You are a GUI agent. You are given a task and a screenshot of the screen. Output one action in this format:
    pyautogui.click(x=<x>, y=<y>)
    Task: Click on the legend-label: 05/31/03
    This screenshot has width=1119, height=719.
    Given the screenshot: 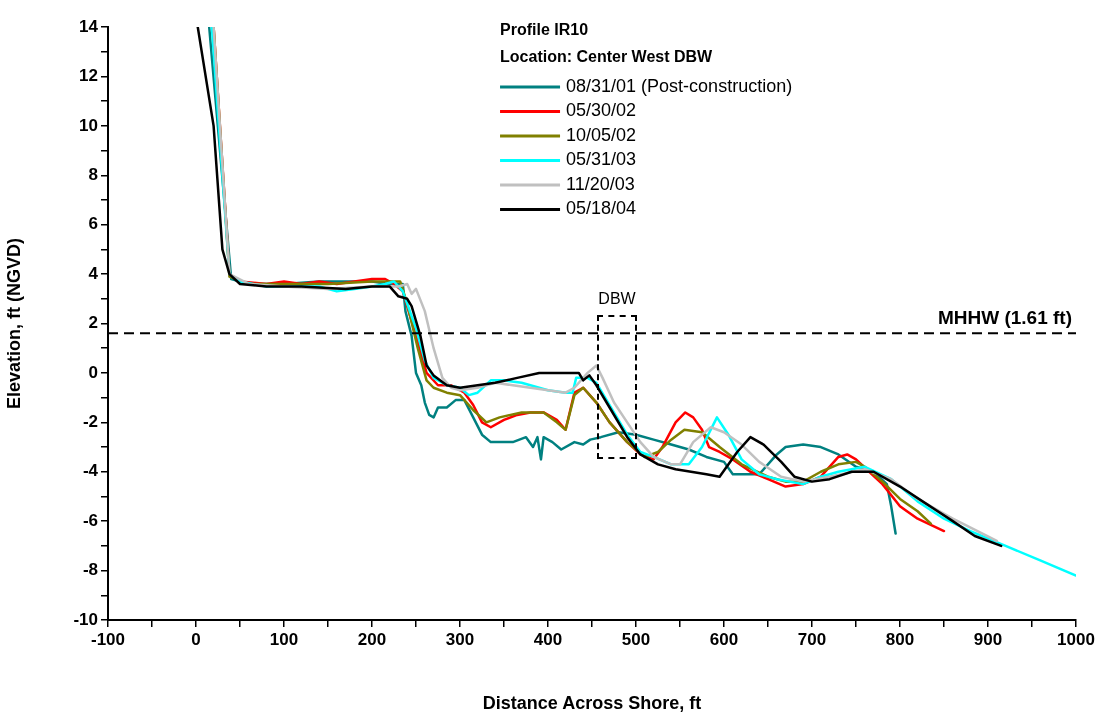 What is the action you would take?
    pyautogui.click(x=601, y=159)
    